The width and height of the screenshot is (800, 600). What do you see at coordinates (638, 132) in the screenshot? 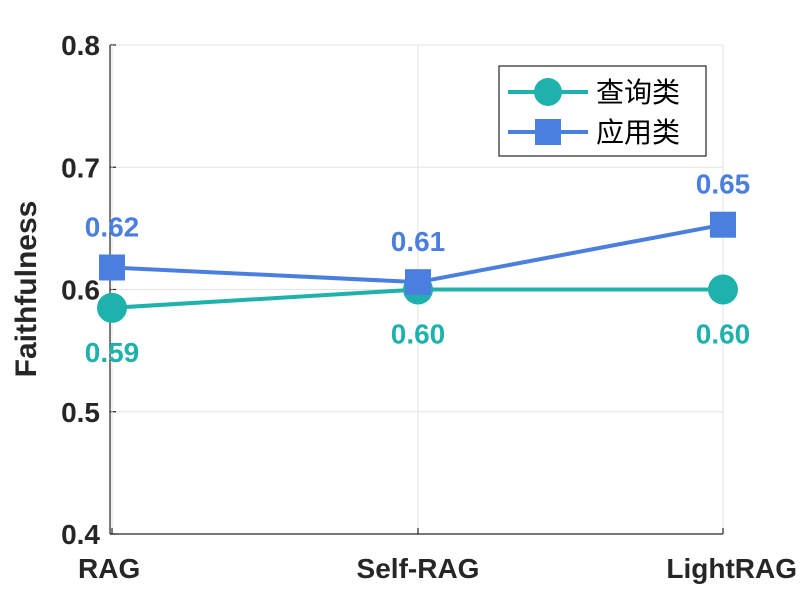
I see `legend-label-series-2: 应用类` at bounding box center [638, 132].